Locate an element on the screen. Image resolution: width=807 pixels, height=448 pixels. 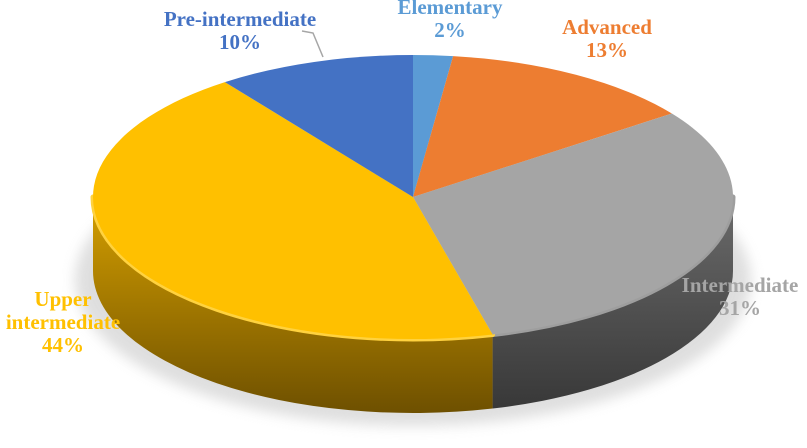
slice-label-intermediate: Intermediate 31% is located at coordinates (731, 297).